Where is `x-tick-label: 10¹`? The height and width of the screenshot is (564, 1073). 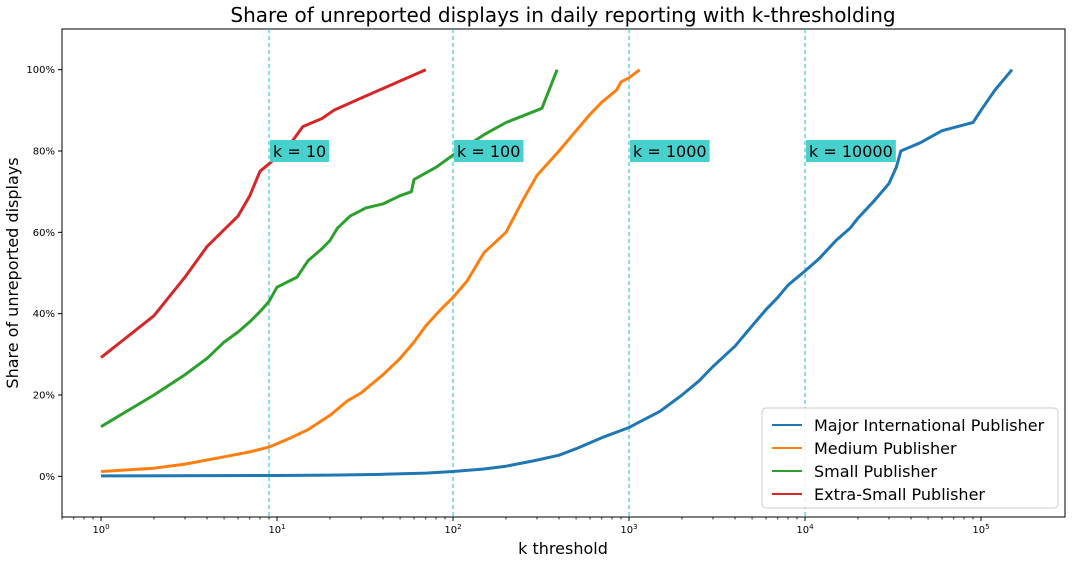
x-tick-label: 10¹ is located at coordinates (276, 529).